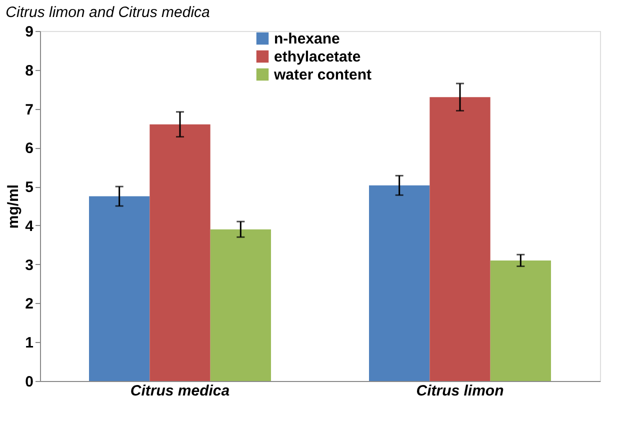 Image resolution: width=644 pixels, height=437 pixels. I want to click on legend-label: water content, so click(322, 75).